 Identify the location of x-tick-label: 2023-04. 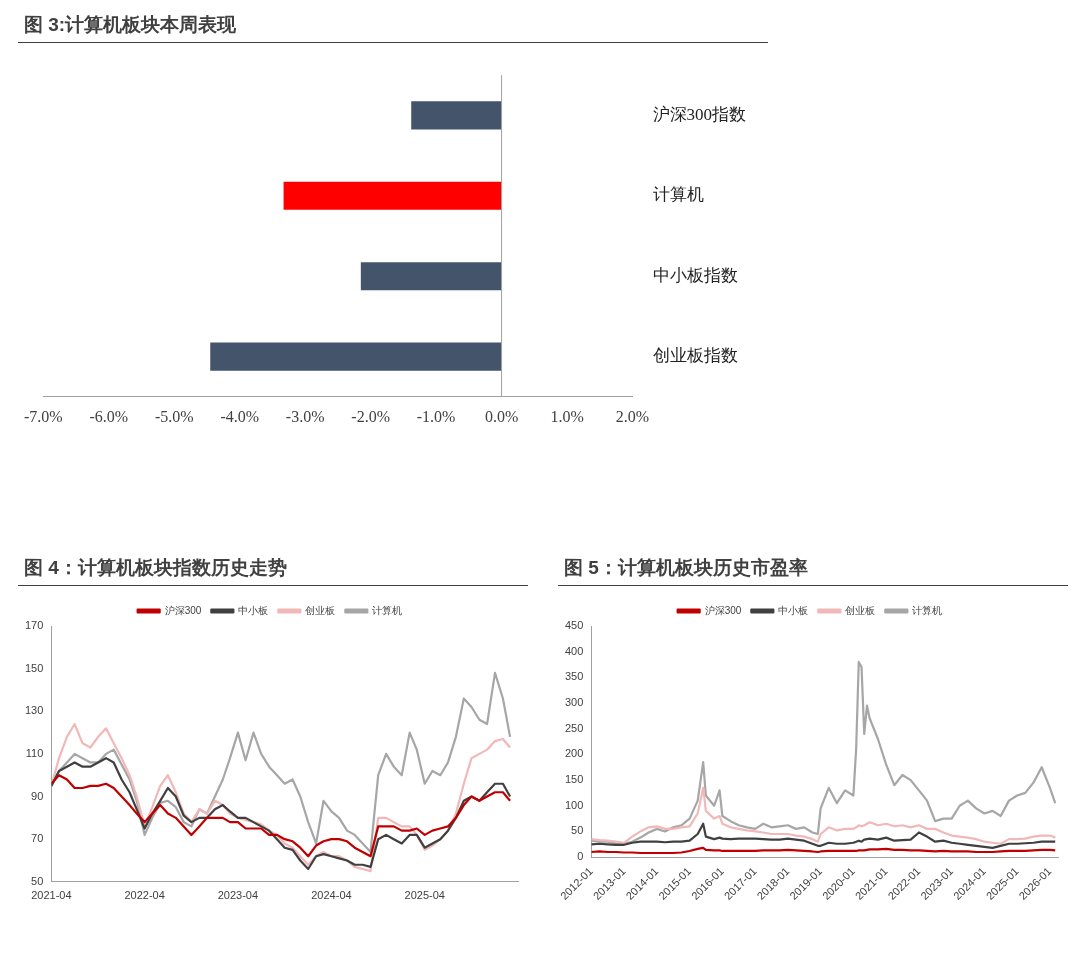
(238, 895).